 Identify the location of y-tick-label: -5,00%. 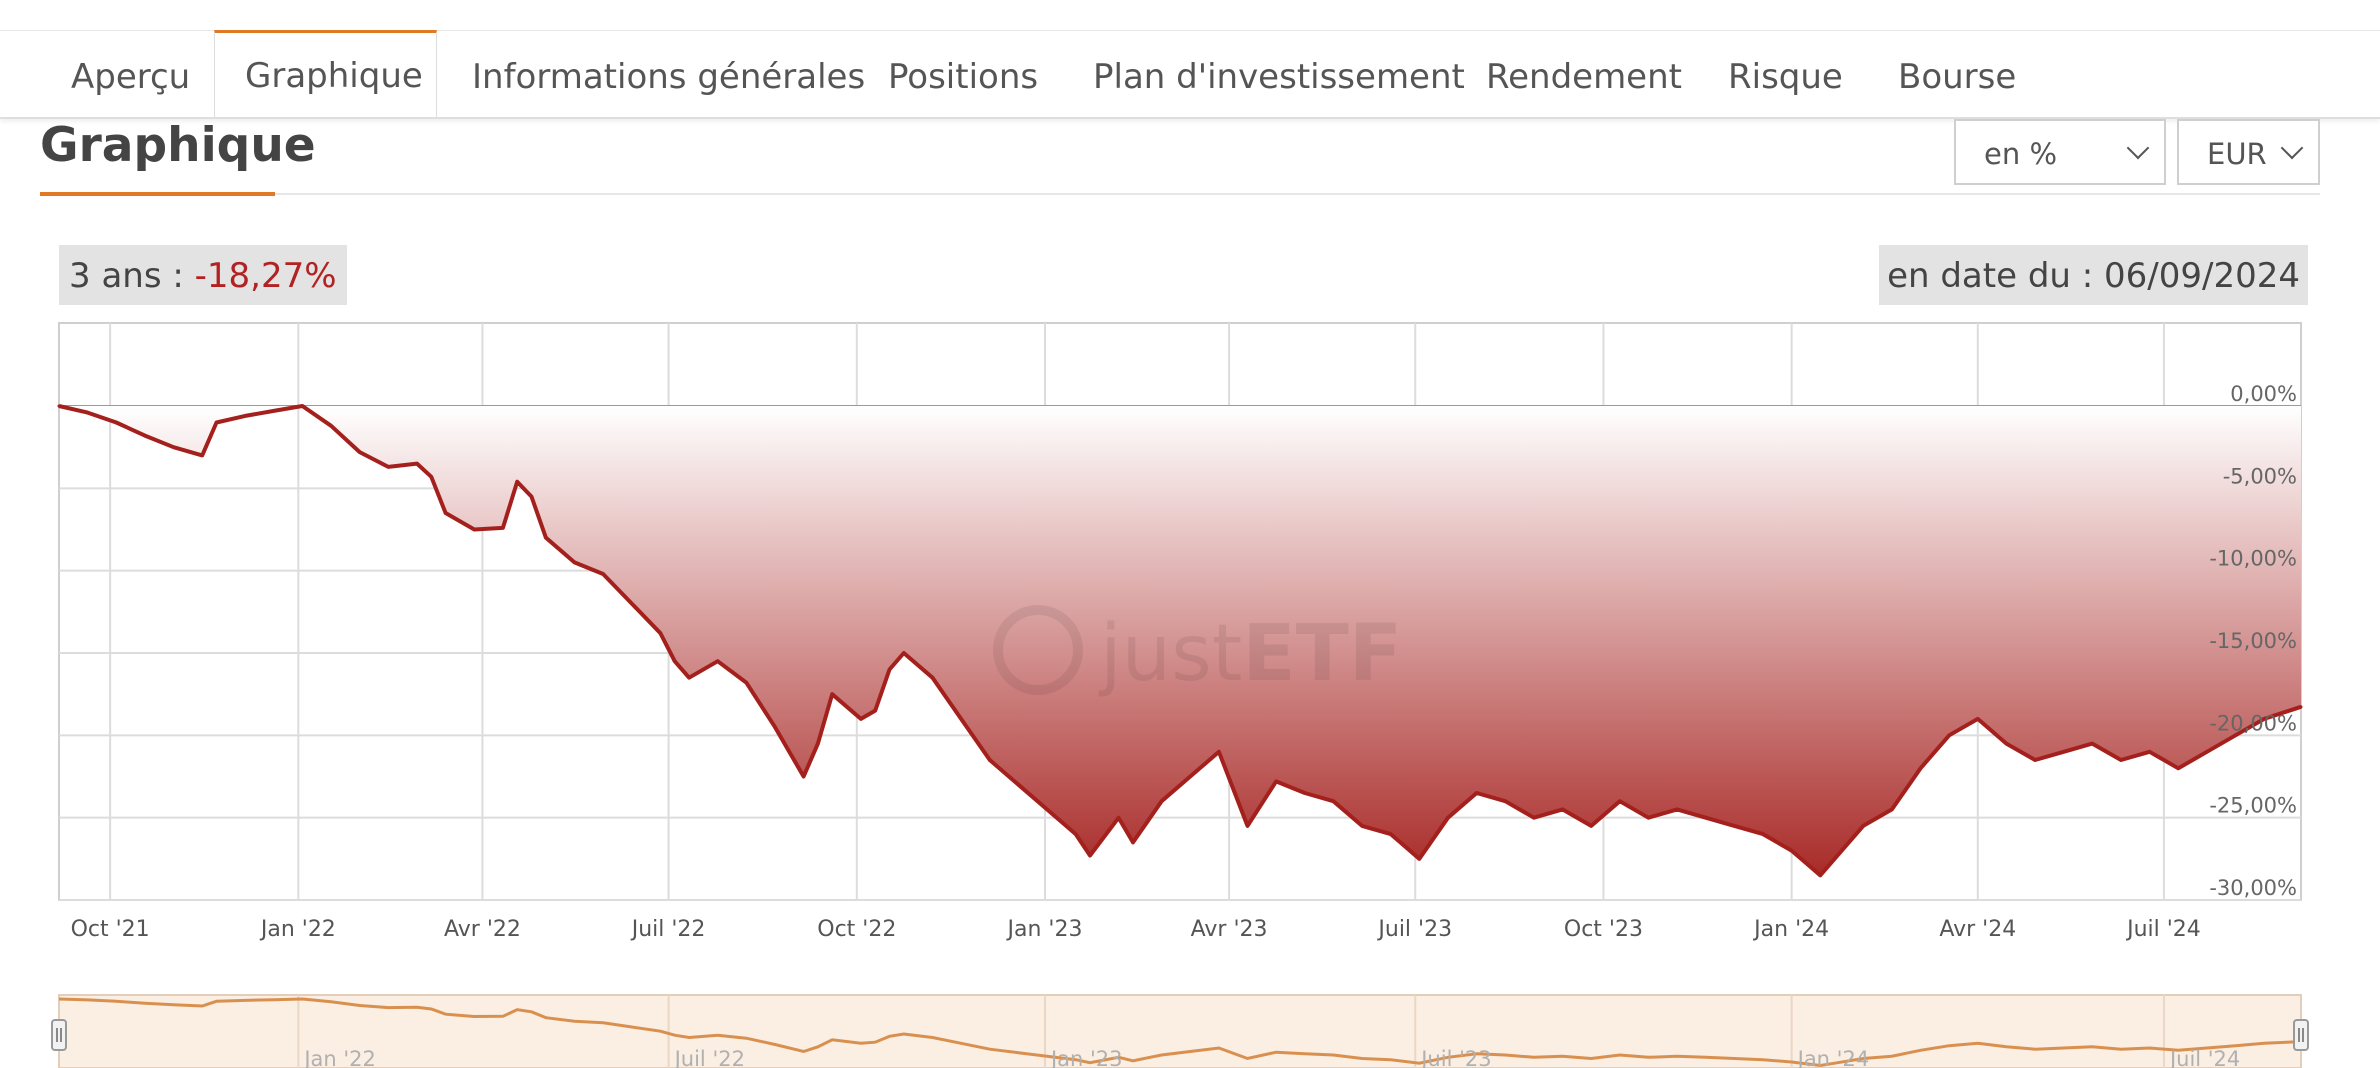
(2260, 476).